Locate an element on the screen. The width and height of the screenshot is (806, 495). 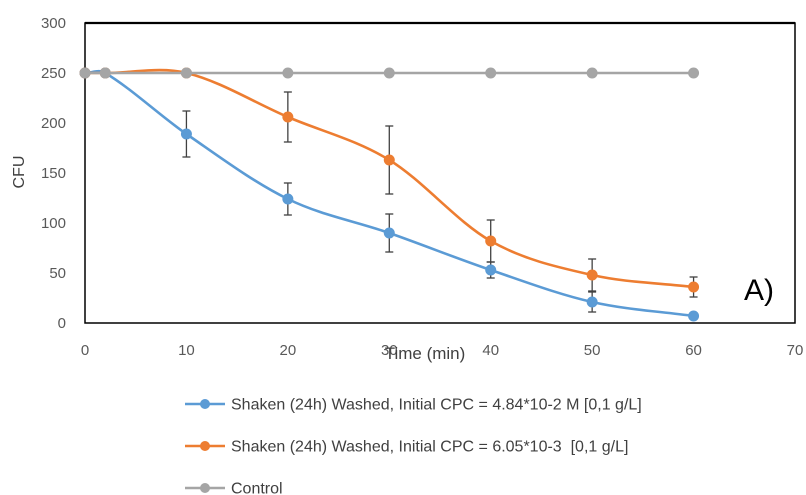
legend-label: Control is located at coordinates (257, 488).